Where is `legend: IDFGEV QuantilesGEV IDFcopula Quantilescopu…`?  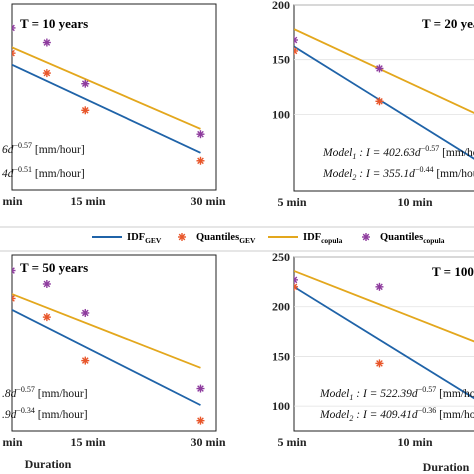
legend: IDFGEV QuantilesGEV IDFcopula Quantilescopu… is located at coordinates (237, 239).